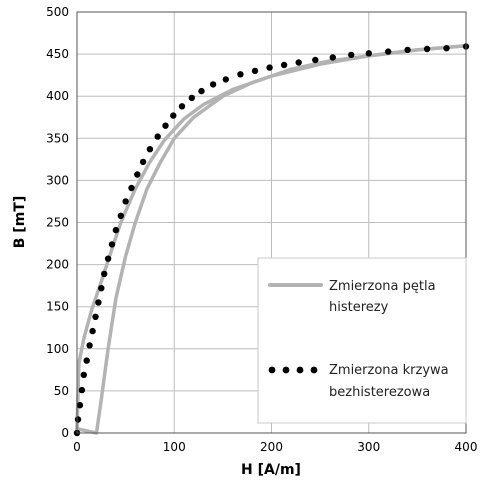 The width and height of the screenshot is (488, 486). Describe the element at coordinates (57, 349) in the screenshot. I see `y-tick-label: 100` at that location.